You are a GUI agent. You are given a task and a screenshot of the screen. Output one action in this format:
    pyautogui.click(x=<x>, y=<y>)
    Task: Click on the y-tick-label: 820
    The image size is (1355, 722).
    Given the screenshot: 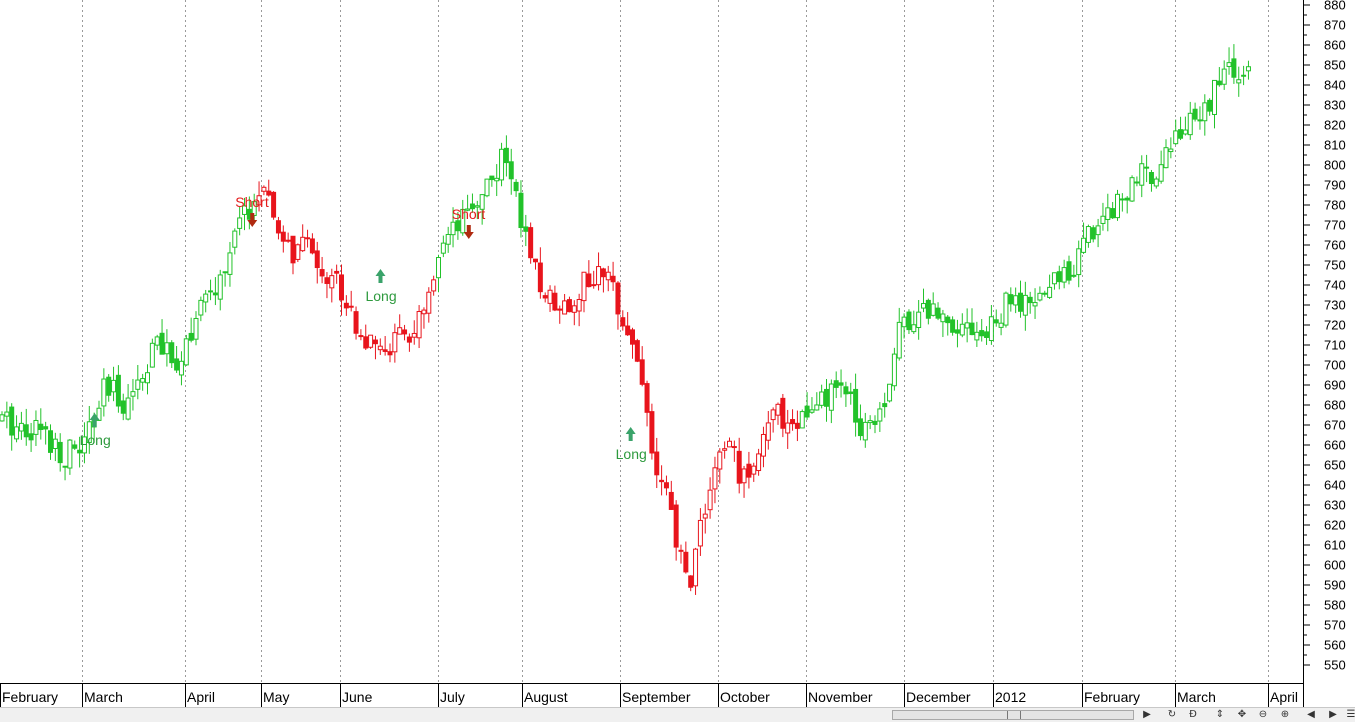 What is the action you would take?
    pyautogui.click(x=1335, y=125)
    